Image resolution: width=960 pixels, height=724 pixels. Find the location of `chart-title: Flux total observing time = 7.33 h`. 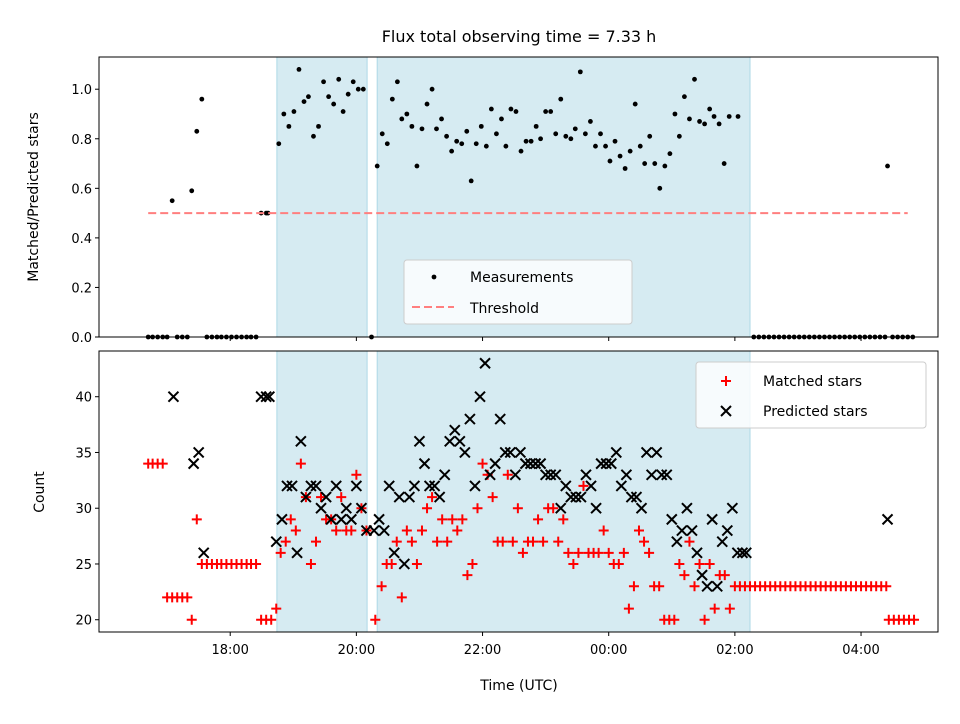

chart-title: Flux total observing time = 7.33 h is located at coordinates (519, 36).